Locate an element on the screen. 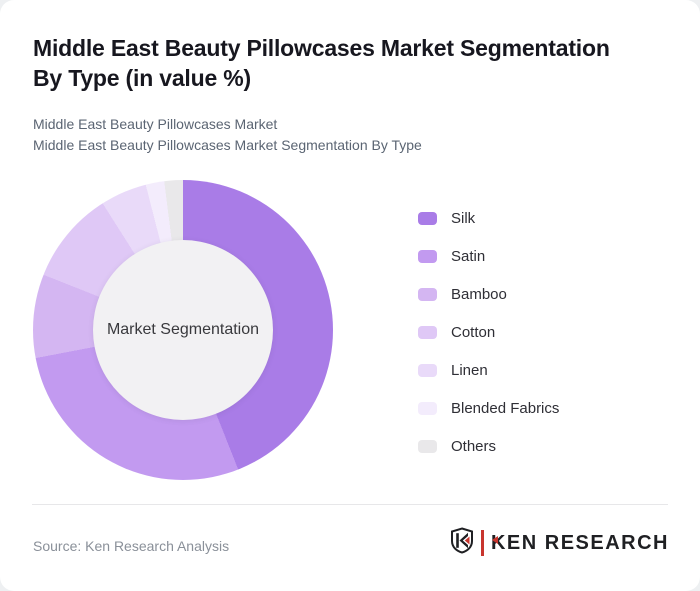 This screenshot has height=591, width=700. legend-item: Cotton is located at coordinates (488, 332).